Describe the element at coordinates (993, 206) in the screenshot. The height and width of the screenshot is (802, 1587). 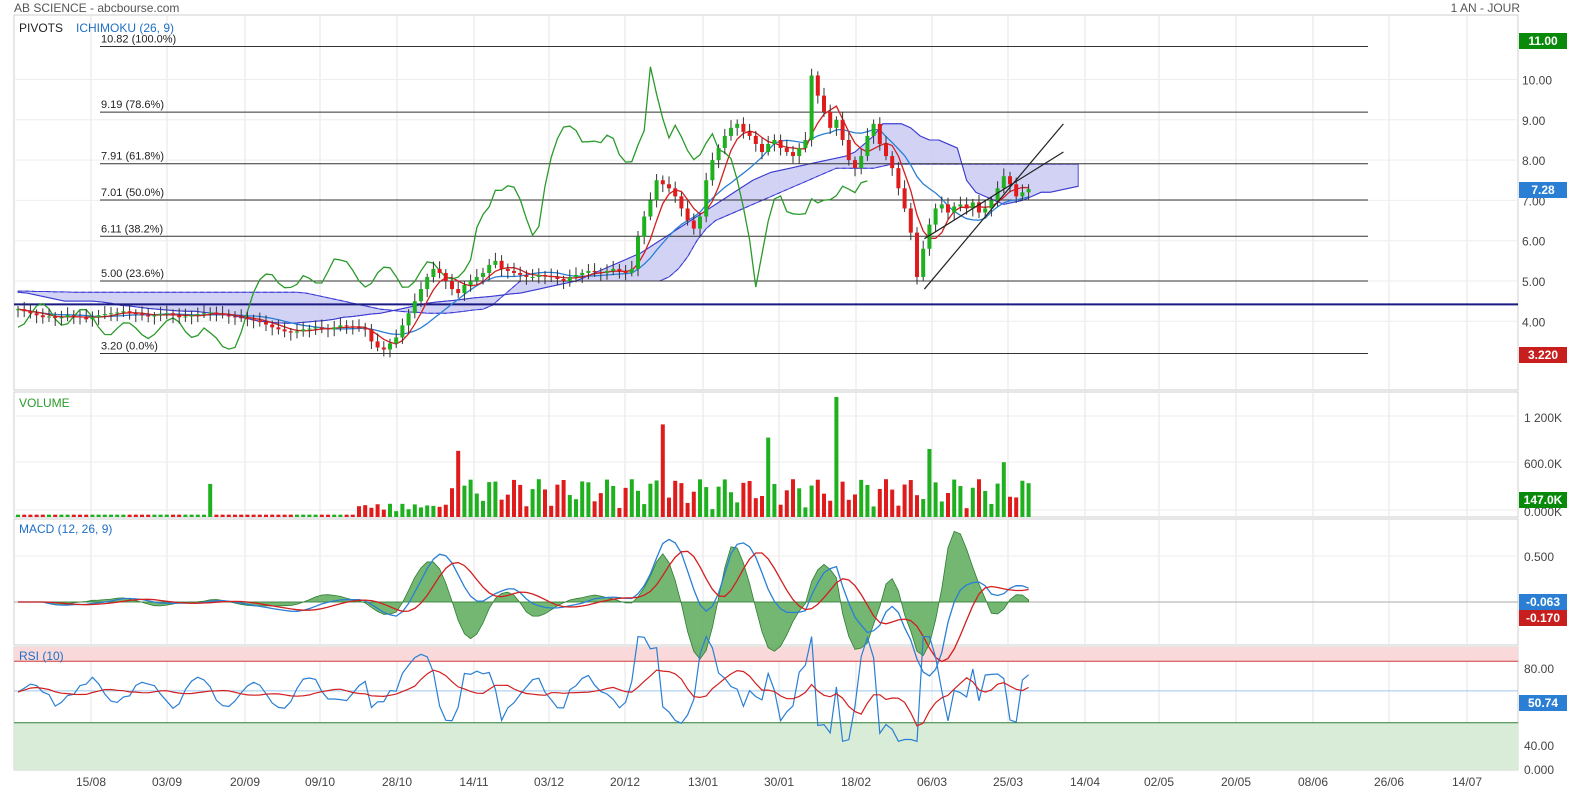
I see `channel-line` at that location.